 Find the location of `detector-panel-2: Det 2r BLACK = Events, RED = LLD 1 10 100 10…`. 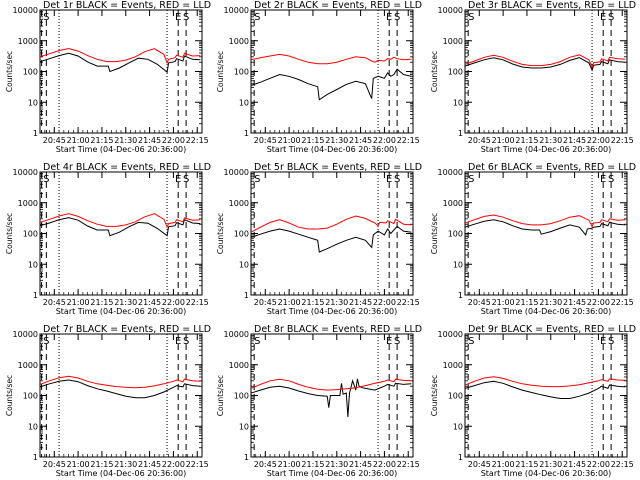

detector-panel-2: Det 2r BLACK = Events, RED = LLD 1 10 100 10… is located at coordinates (319, 77).